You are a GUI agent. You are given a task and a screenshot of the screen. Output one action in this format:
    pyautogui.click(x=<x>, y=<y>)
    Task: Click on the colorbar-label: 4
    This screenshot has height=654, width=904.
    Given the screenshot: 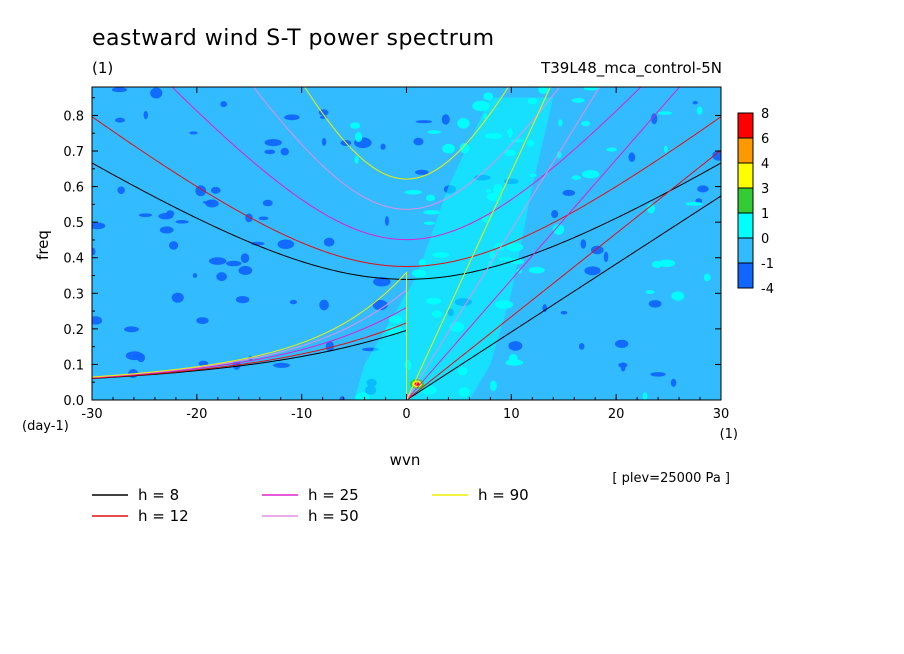 What is the action you would take?
    pyautogui.click(x=765, y=164)
    